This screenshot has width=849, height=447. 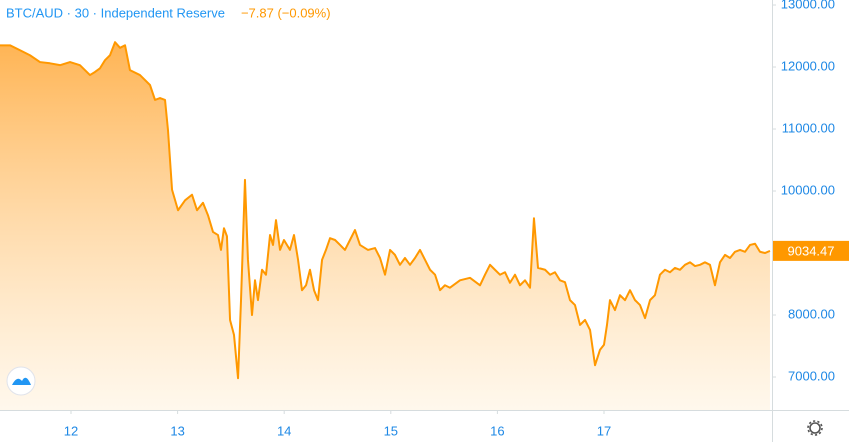 I want to click on y-tick-label: 8000.00, so click(x=811, y=313).